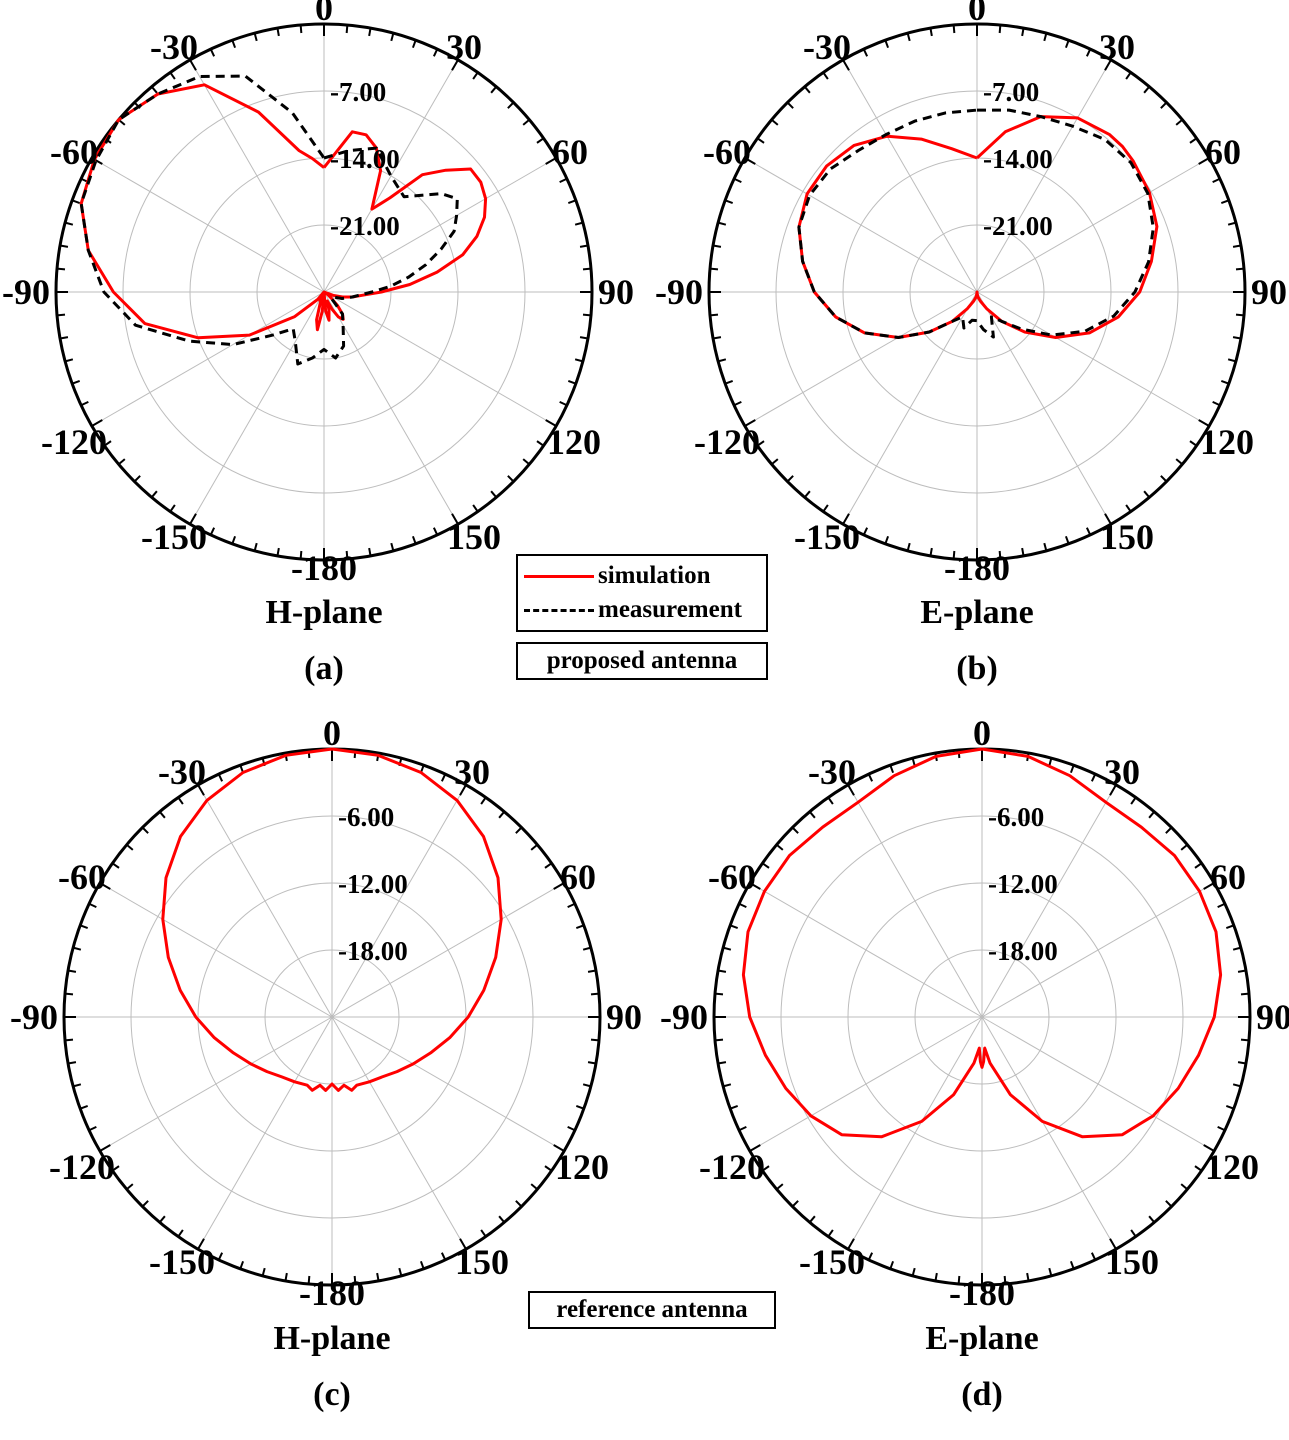  I want to click on angle-tick-label: -60, so click(732, 877).